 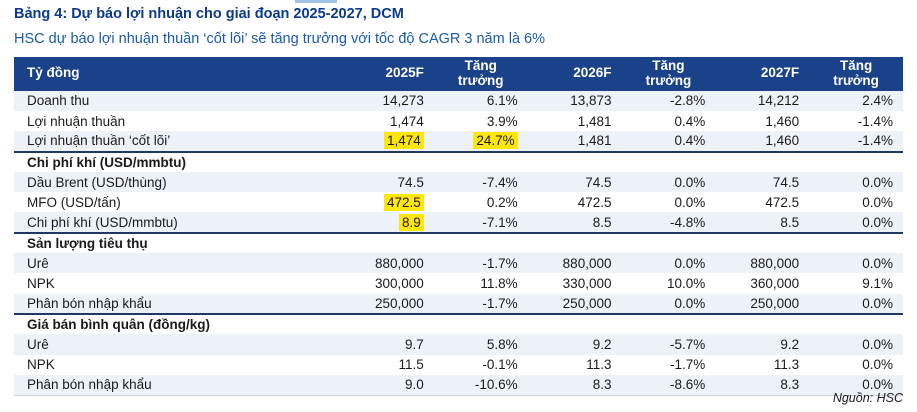 What do you see at coordinates (480, 100) in the screenshot?
I see `value-cell: 6.1%` at bounding box center [480, 100].